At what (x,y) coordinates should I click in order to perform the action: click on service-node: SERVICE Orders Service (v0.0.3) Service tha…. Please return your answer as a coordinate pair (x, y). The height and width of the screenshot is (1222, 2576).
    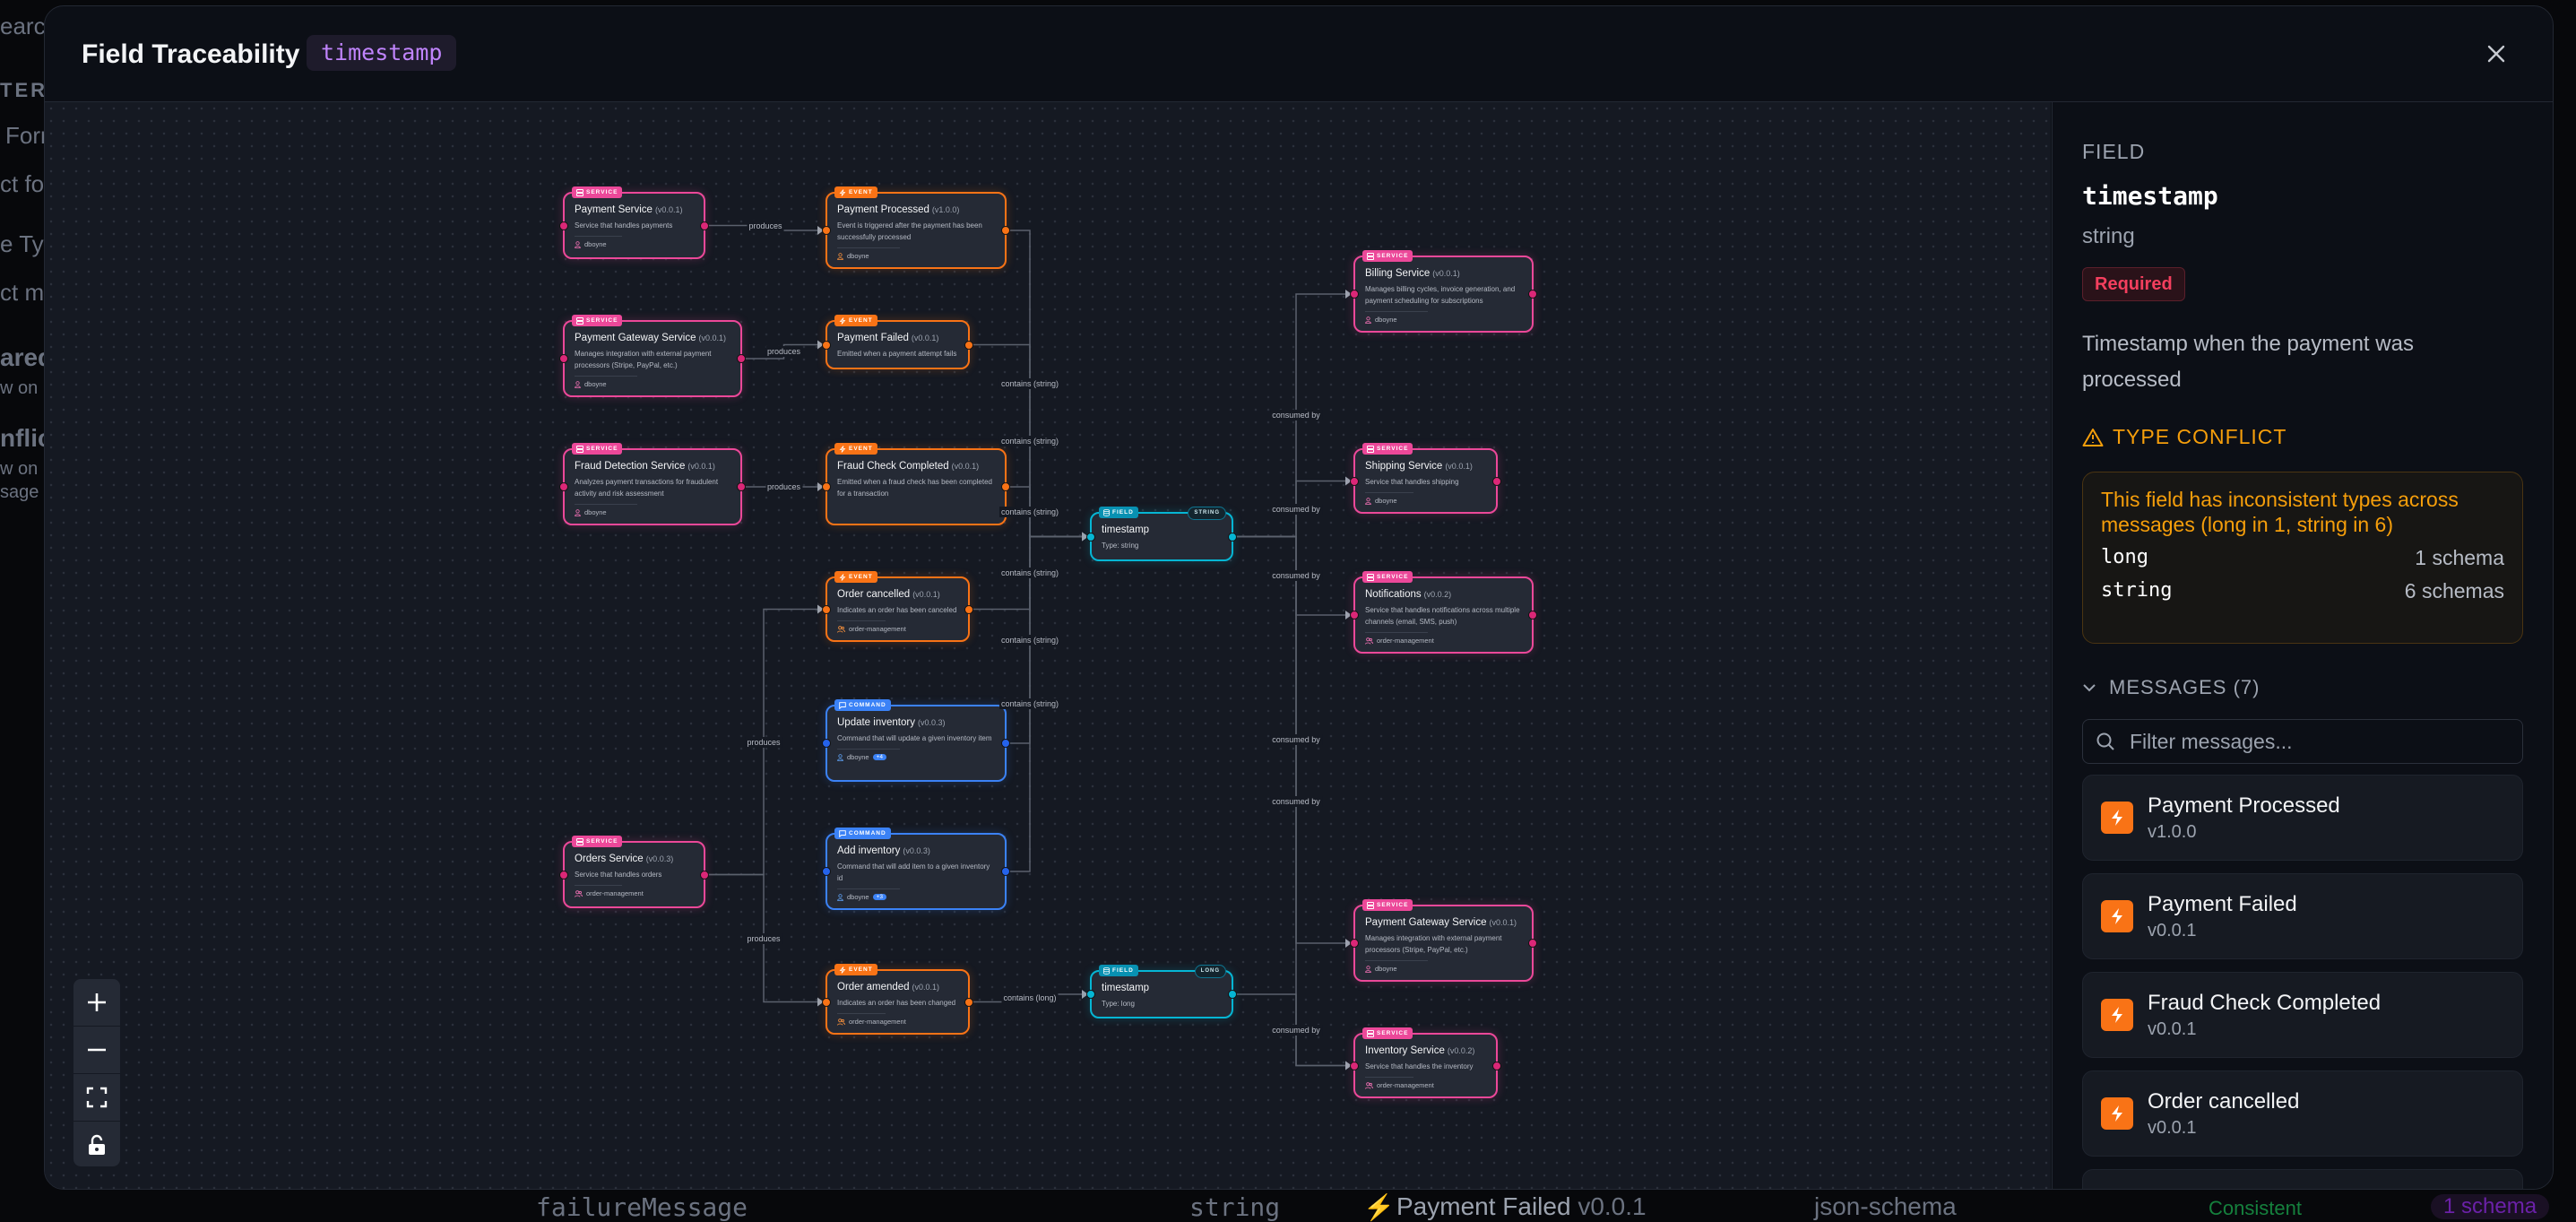
    Looking at the image, I should click on (634, 872).